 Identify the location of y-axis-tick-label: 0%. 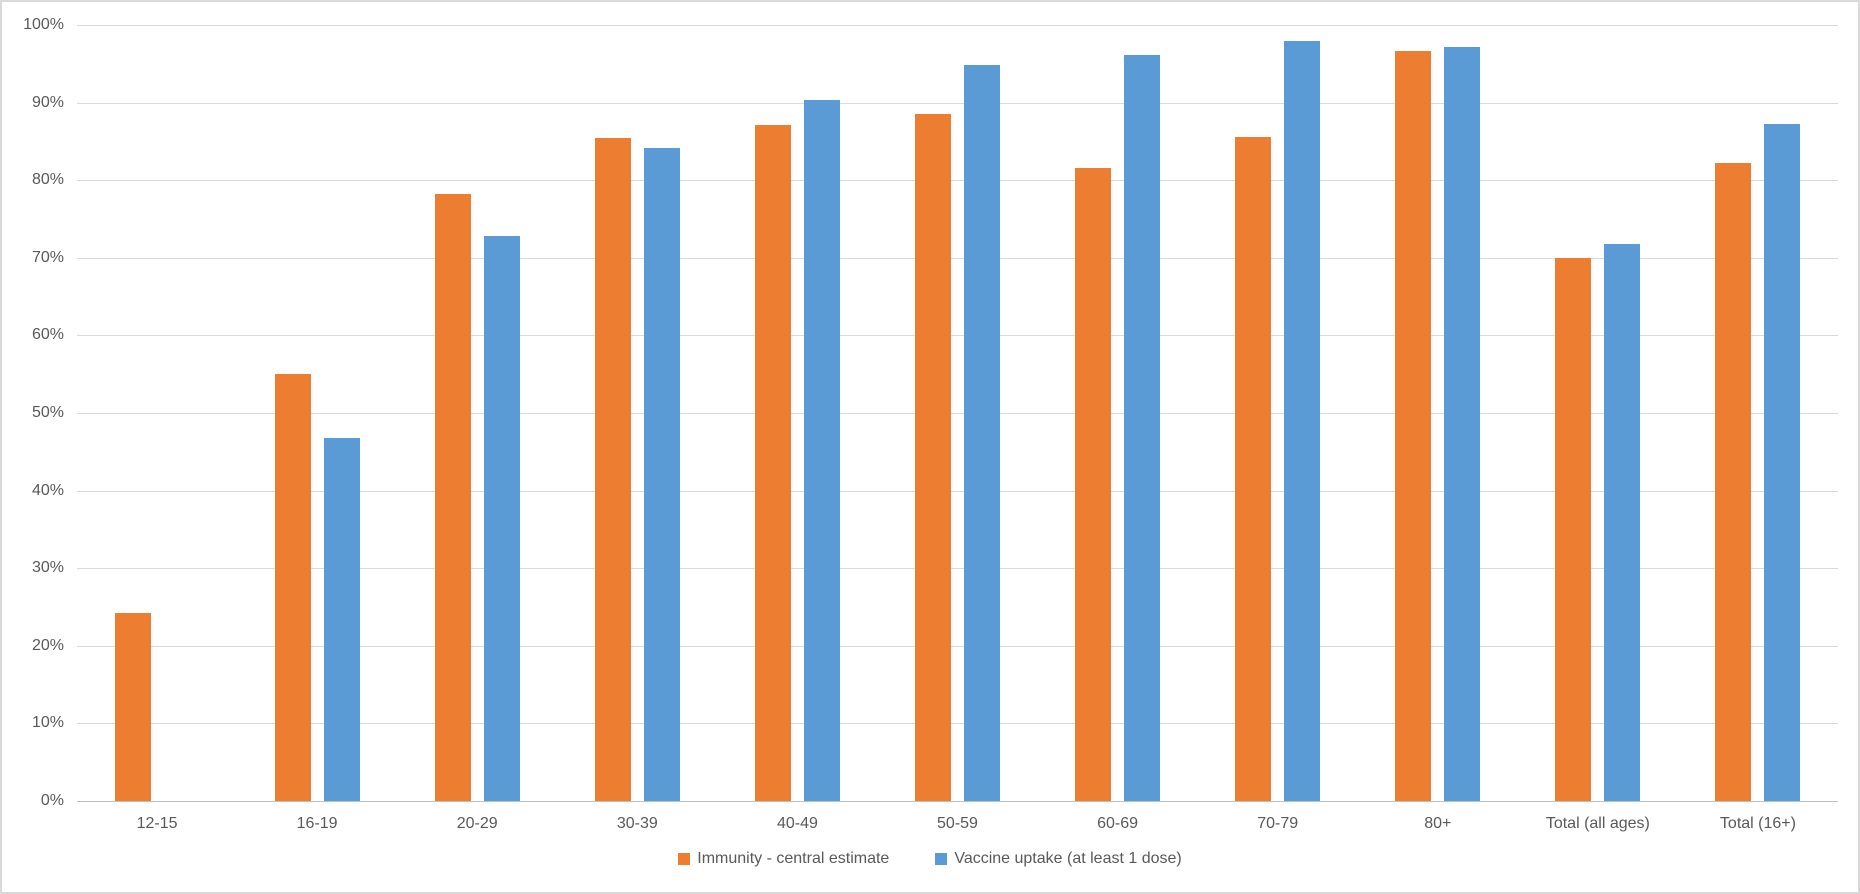
(52, 800).